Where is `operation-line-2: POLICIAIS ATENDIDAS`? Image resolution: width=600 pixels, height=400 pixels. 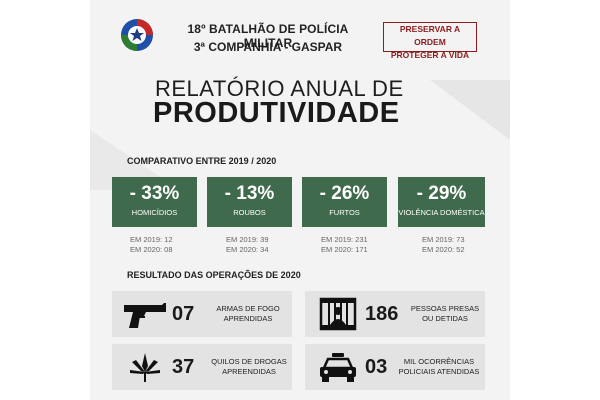 operation-line-2: POLICIAIS ATENDIDAS is located at coordinates (439, 371).